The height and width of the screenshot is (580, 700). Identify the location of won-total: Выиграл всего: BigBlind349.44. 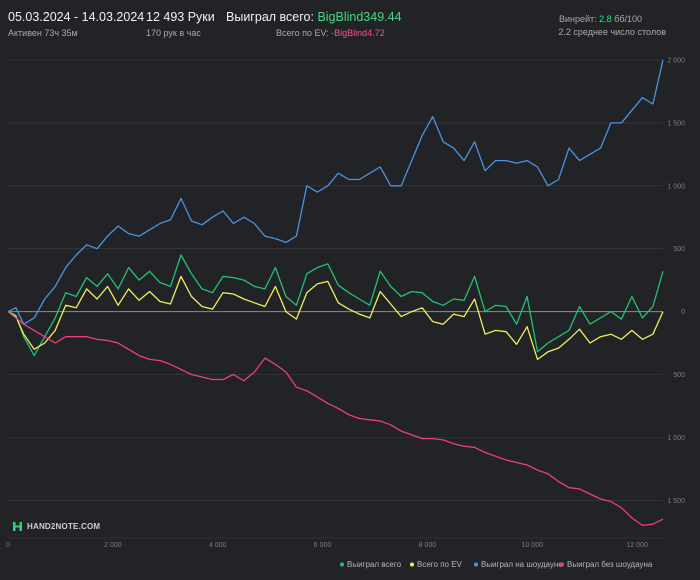
(314, 17).